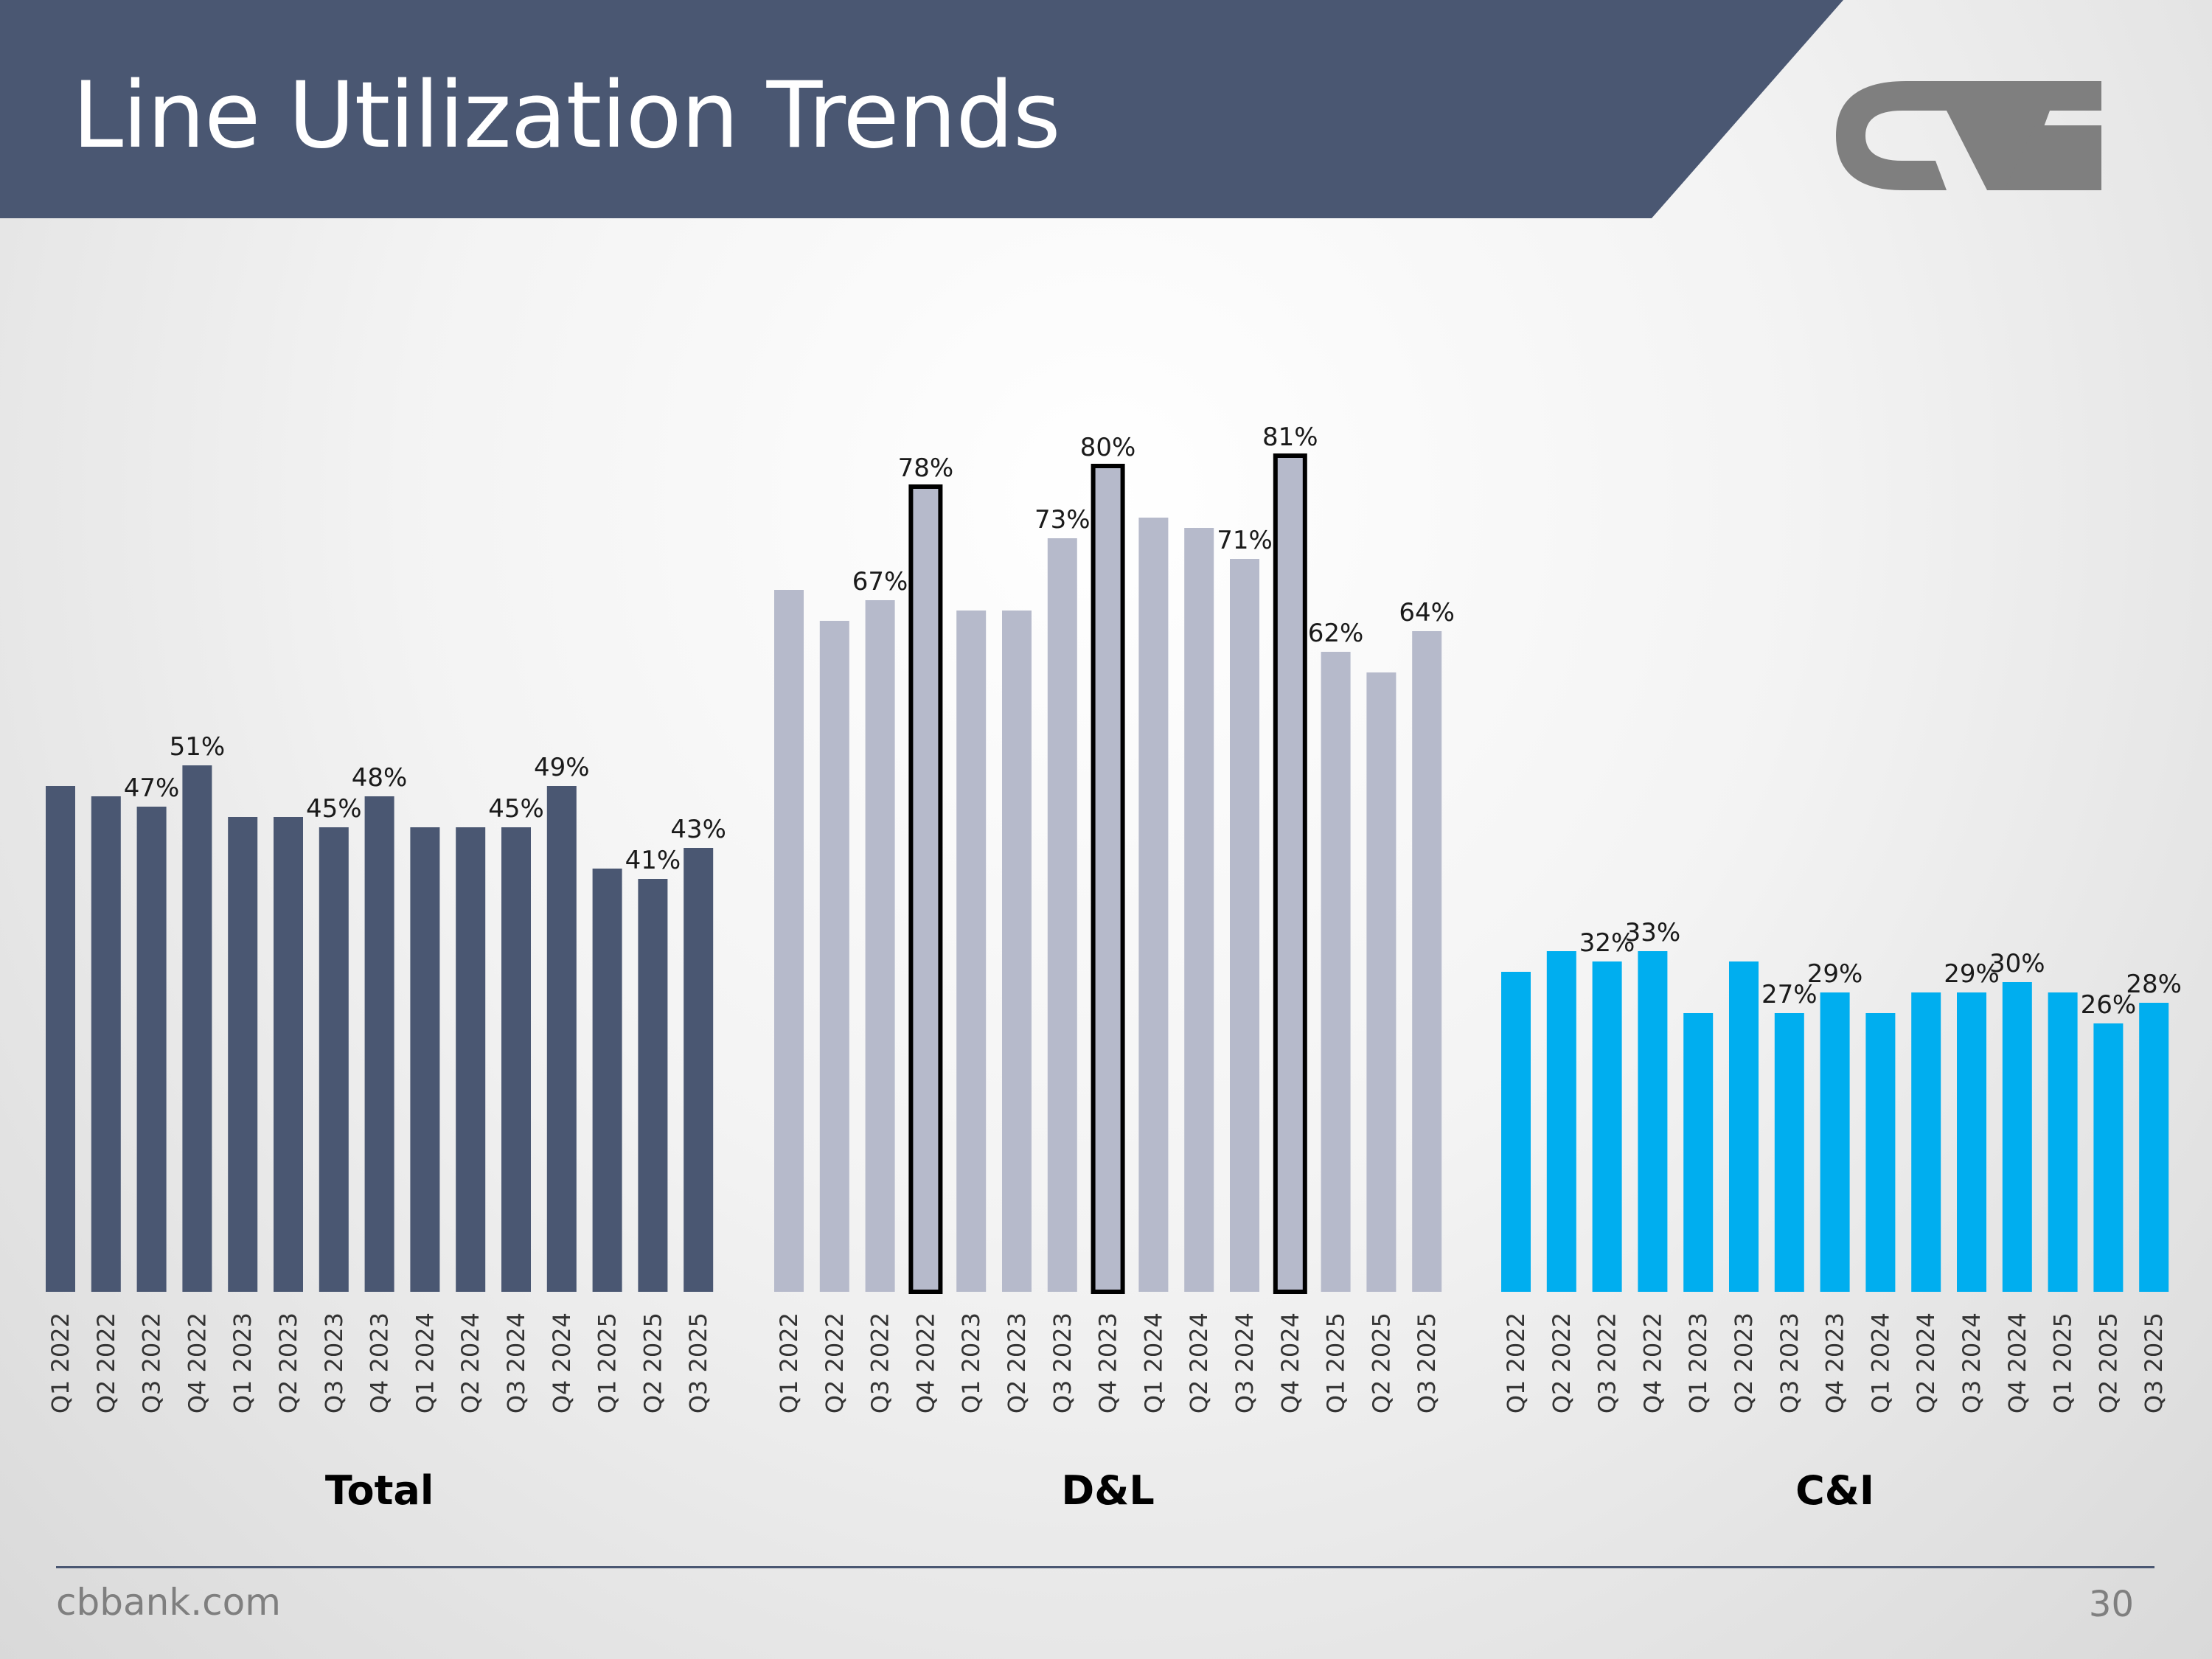  Describe the element at coordinates (562, 1362) in the screenshot. I see `tick-label-total-q4-2024: Q4 2024` at that location.